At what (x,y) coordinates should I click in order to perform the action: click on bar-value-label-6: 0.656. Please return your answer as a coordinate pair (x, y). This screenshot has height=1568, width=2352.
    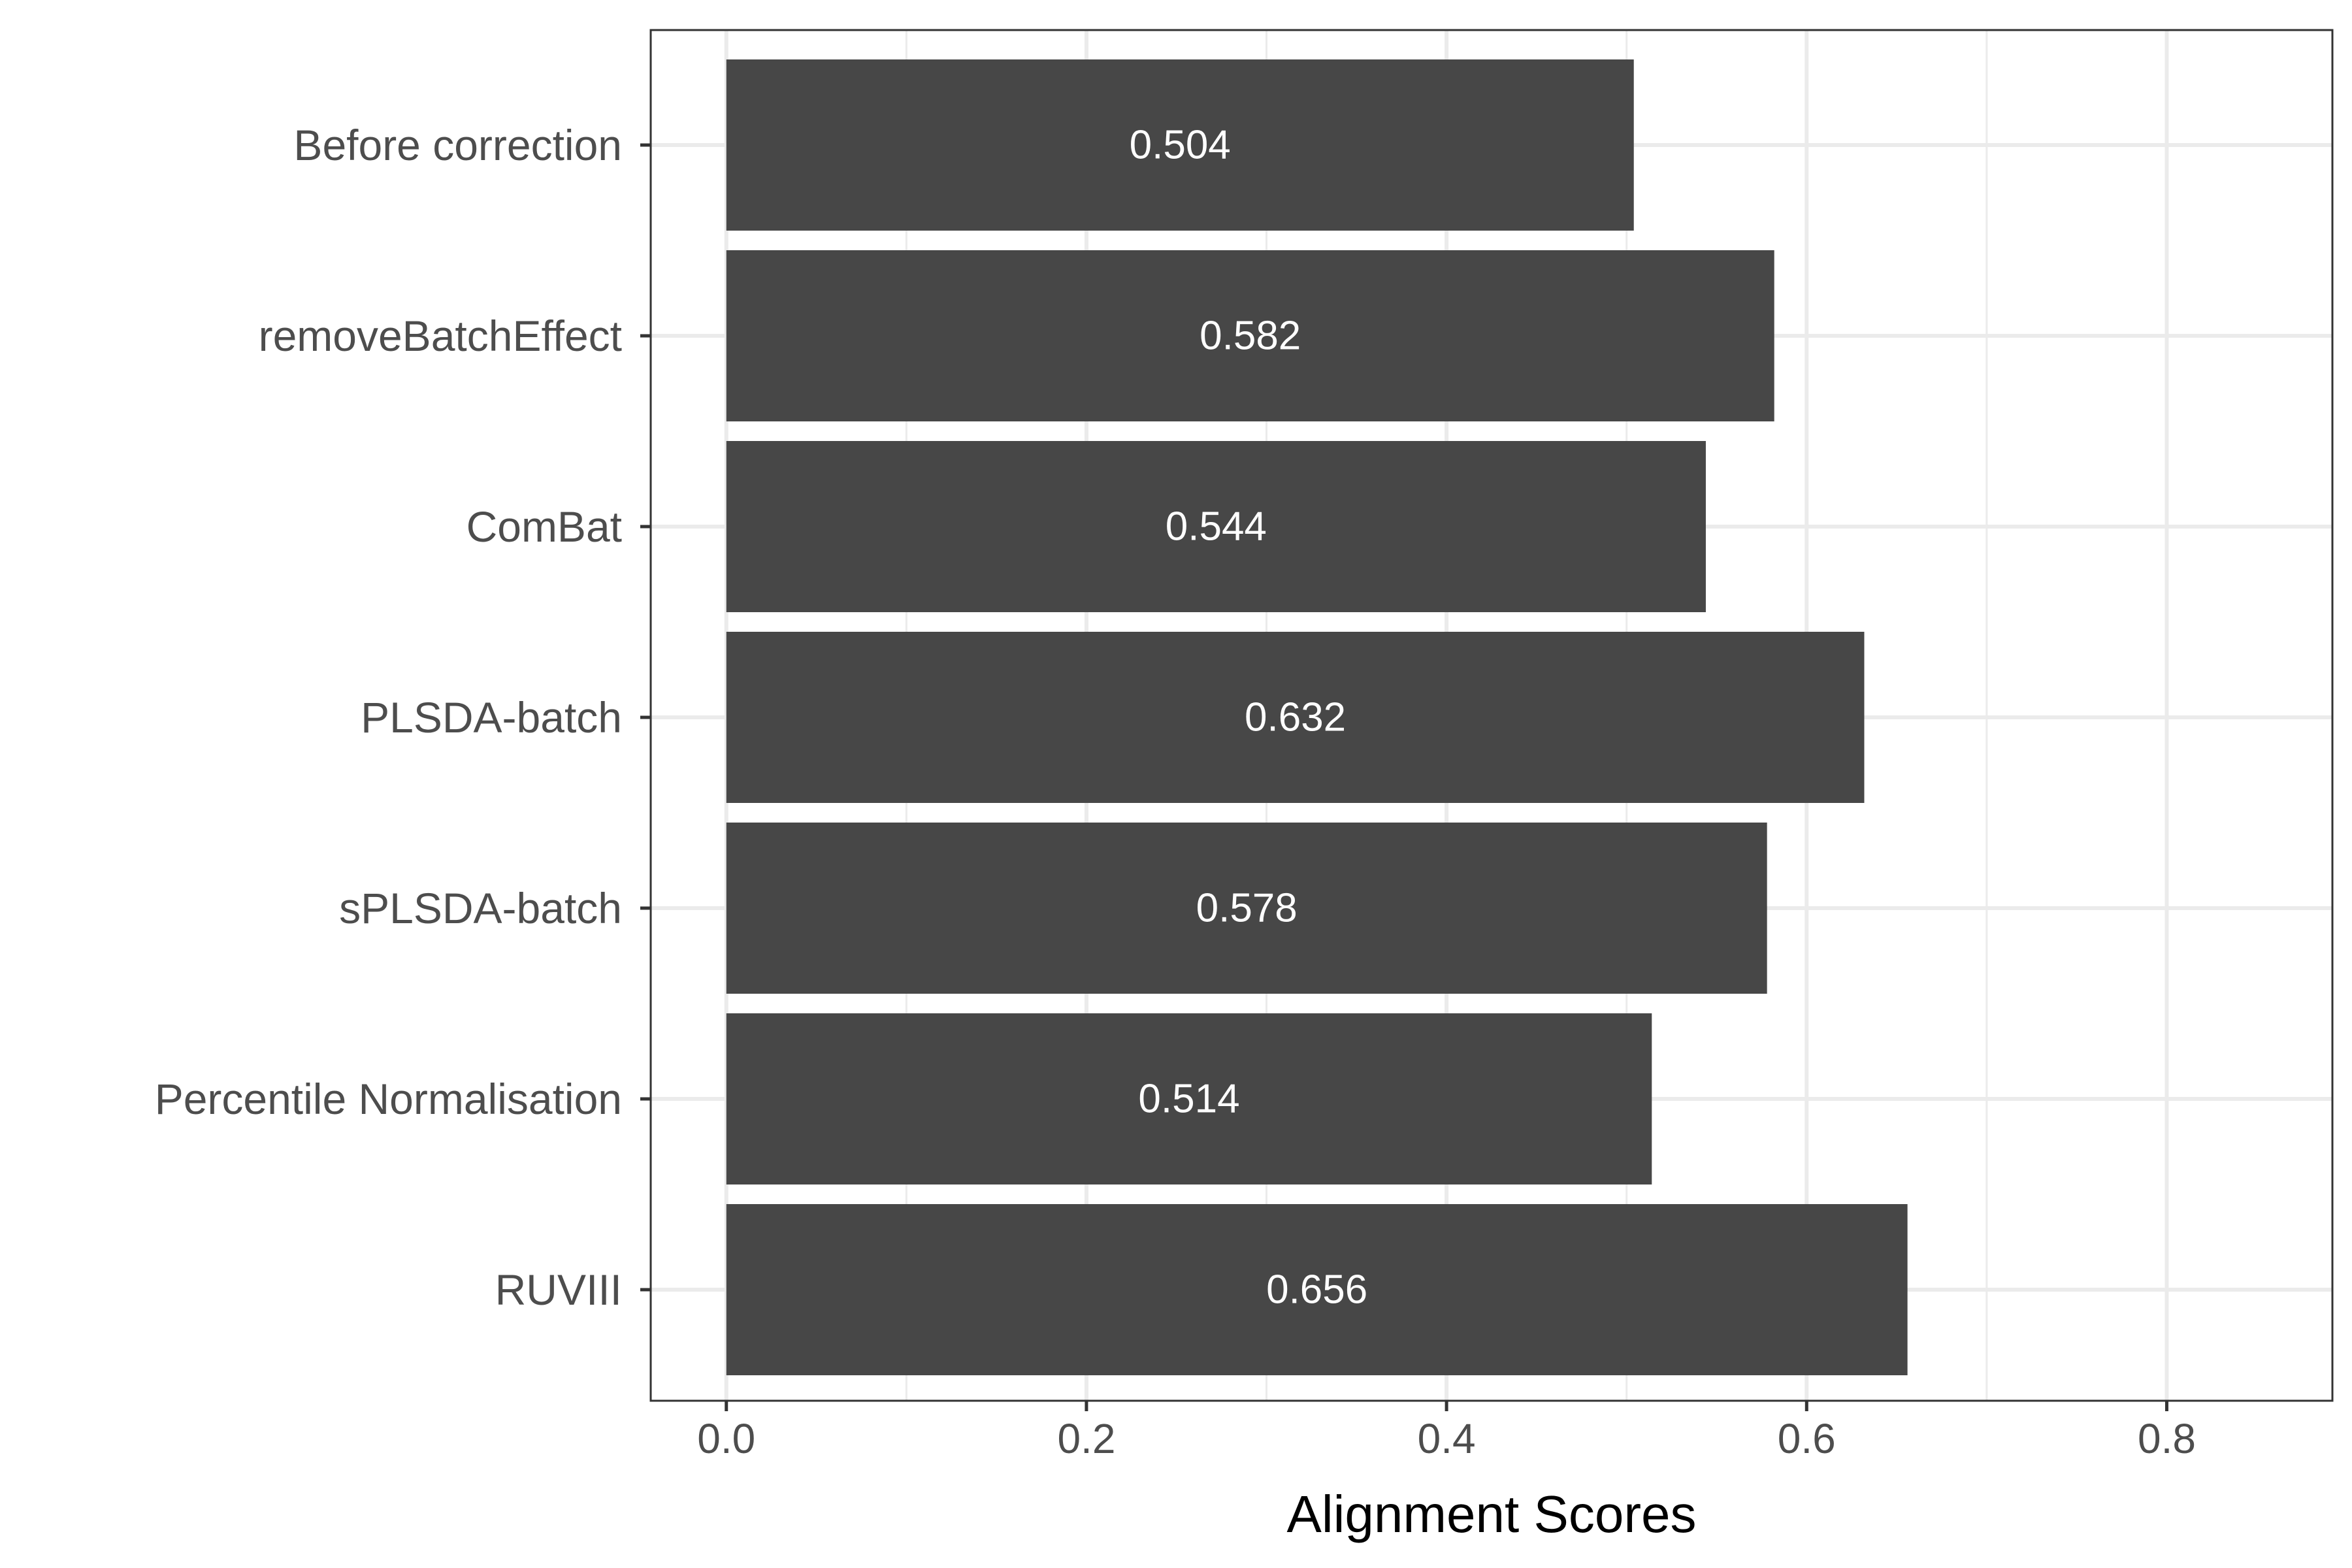
    Looking at the image, I should click on (1316, 1290).